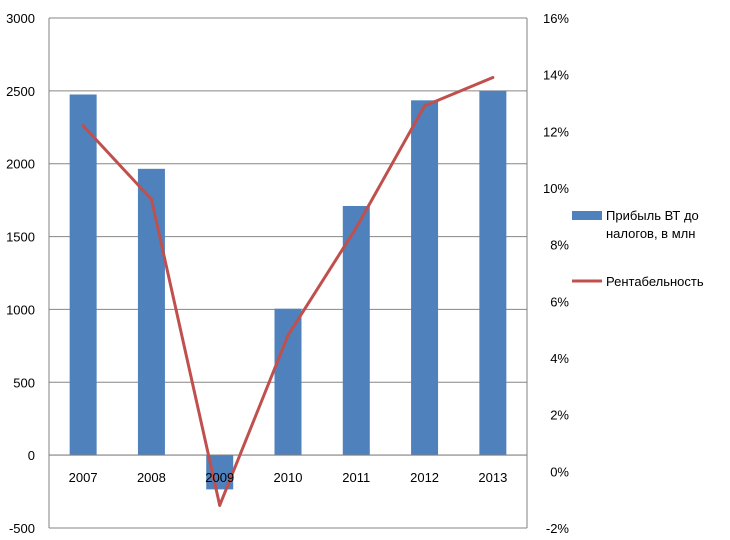 The image size is (730, 540). What do you see at coordinates (219, 477) in the screenshot?
I see `category-label: 2009` at bounding box center [219, 477].